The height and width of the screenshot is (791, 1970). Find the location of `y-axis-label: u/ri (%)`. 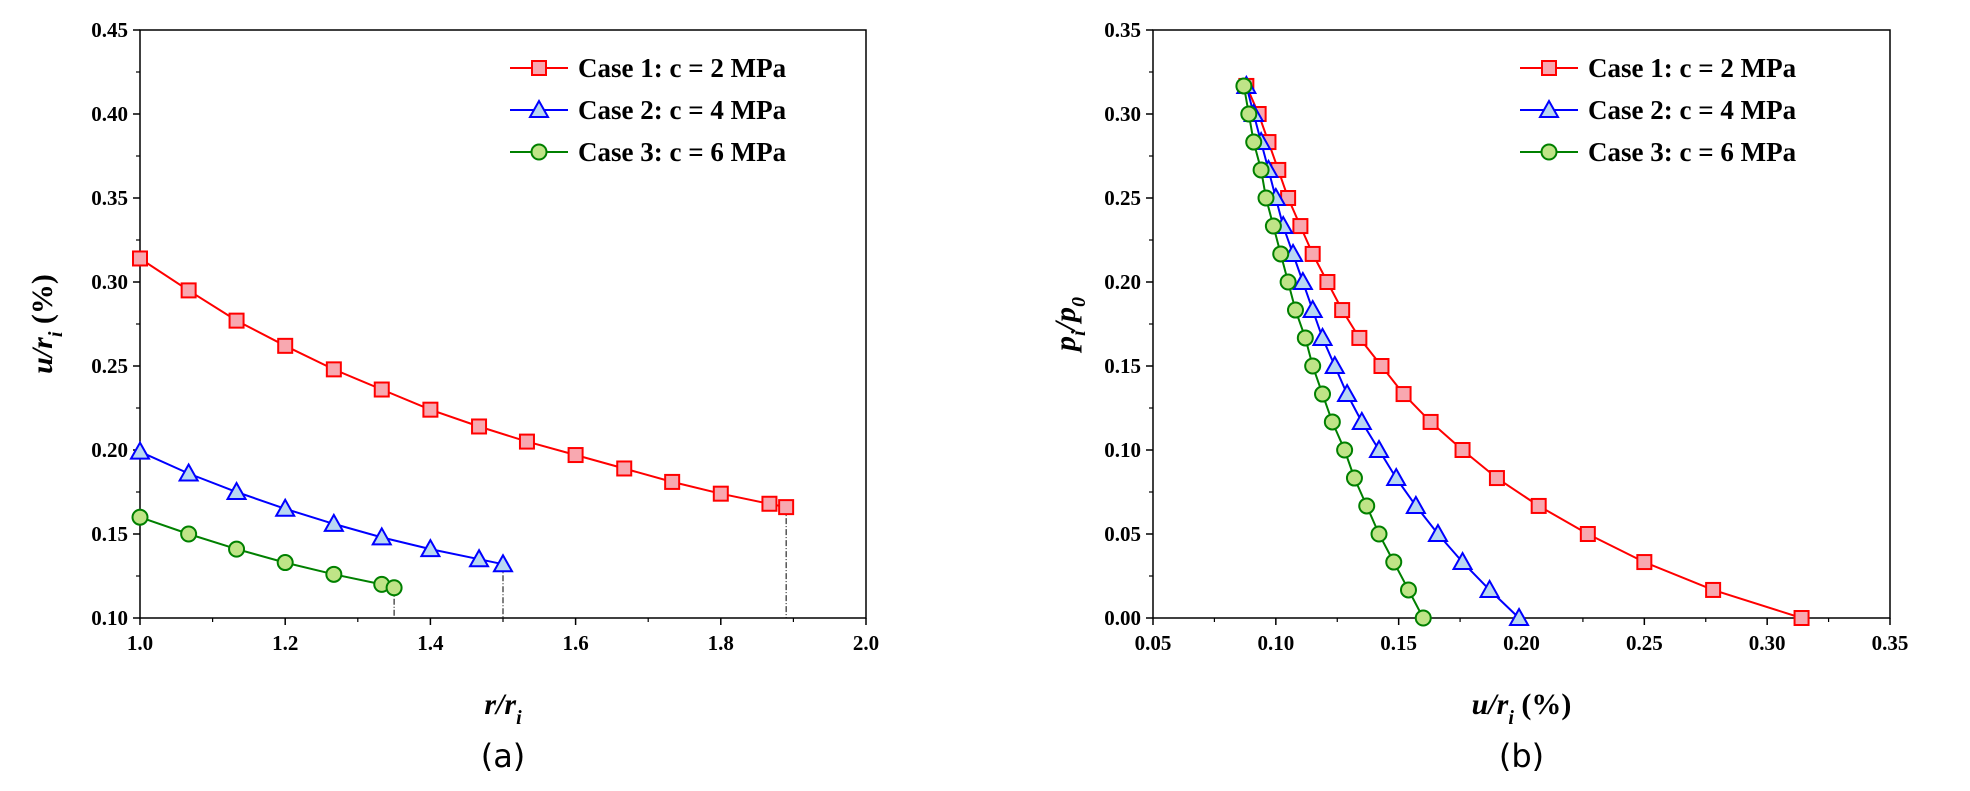

y-axis-label: u/ri (%) is located at coordinates (46, 324).